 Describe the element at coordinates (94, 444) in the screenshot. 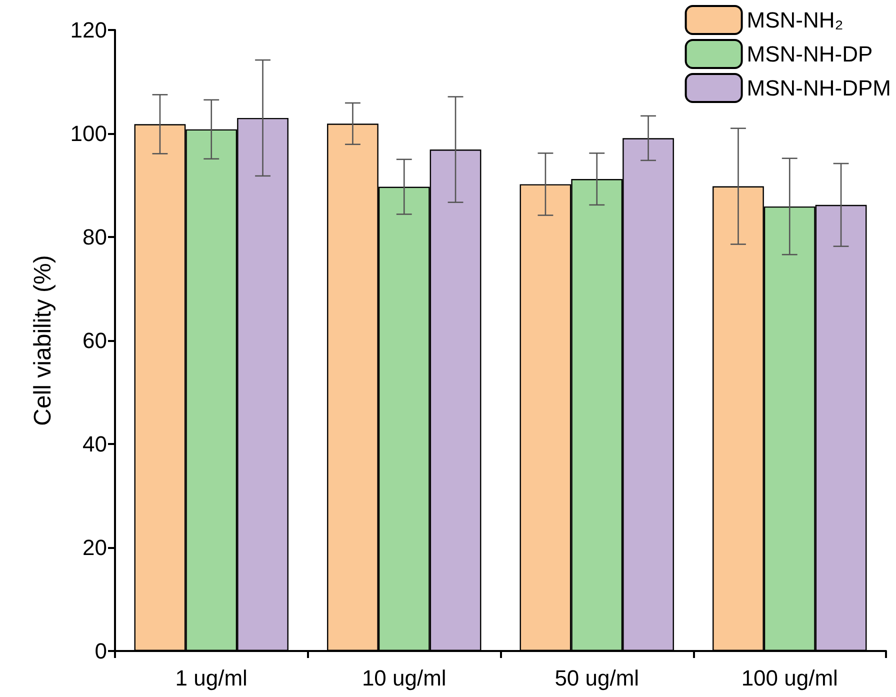

I see `y-tick-label: 40` at that location.